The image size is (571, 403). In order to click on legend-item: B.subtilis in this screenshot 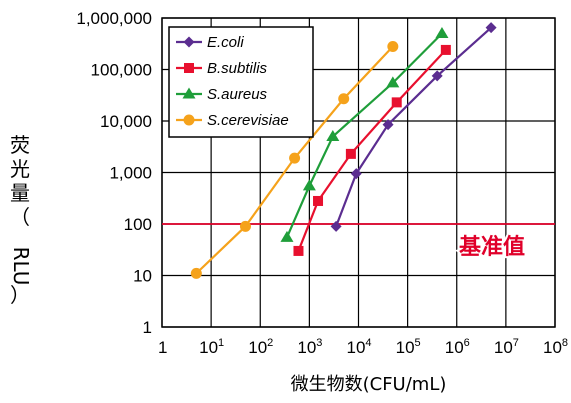, I will do `click(222, 68)`.